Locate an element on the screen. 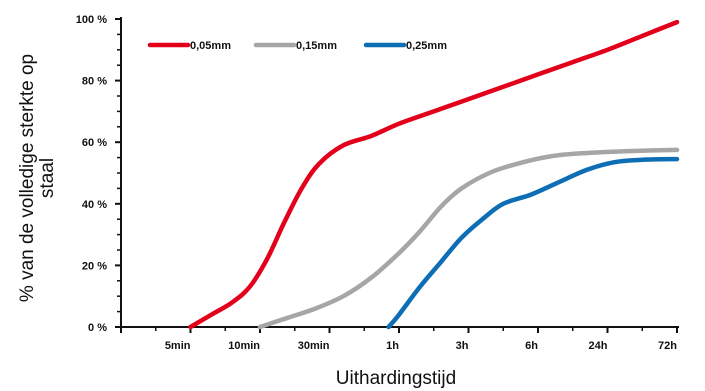  legend-label-2: 0,15mm is located at coordinates (316, 46).